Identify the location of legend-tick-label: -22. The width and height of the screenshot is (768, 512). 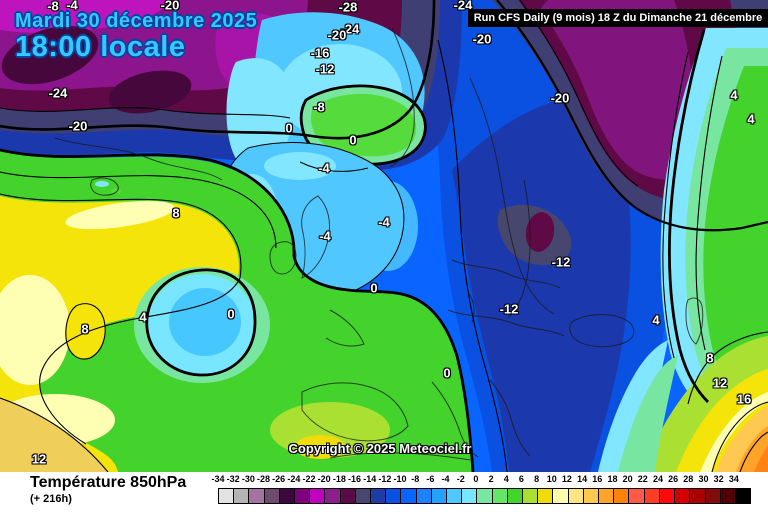
(309, 479).